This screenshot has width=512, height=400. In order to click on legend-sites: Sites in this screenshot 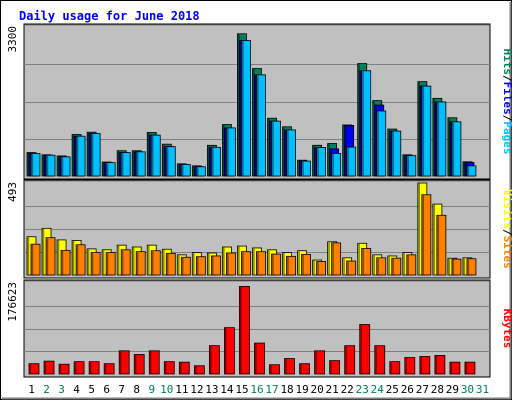, I will do `click(506, 252)`.